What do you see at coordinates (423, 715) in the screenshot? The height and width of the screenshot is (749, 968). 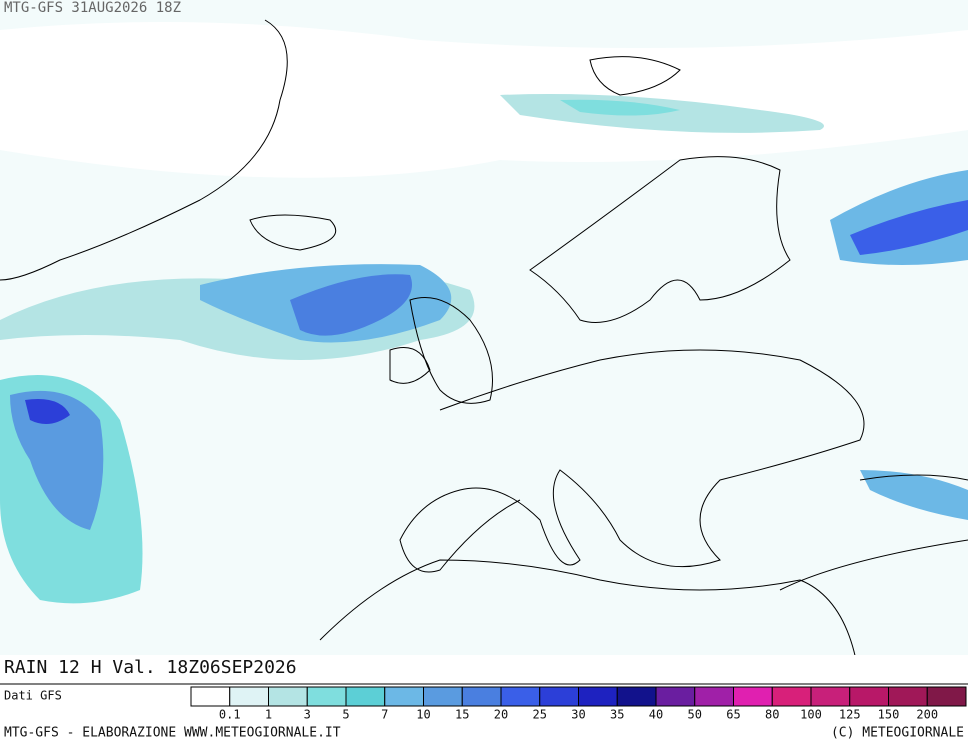 I see `legend-label: 10` at bounding box center [423, 715].